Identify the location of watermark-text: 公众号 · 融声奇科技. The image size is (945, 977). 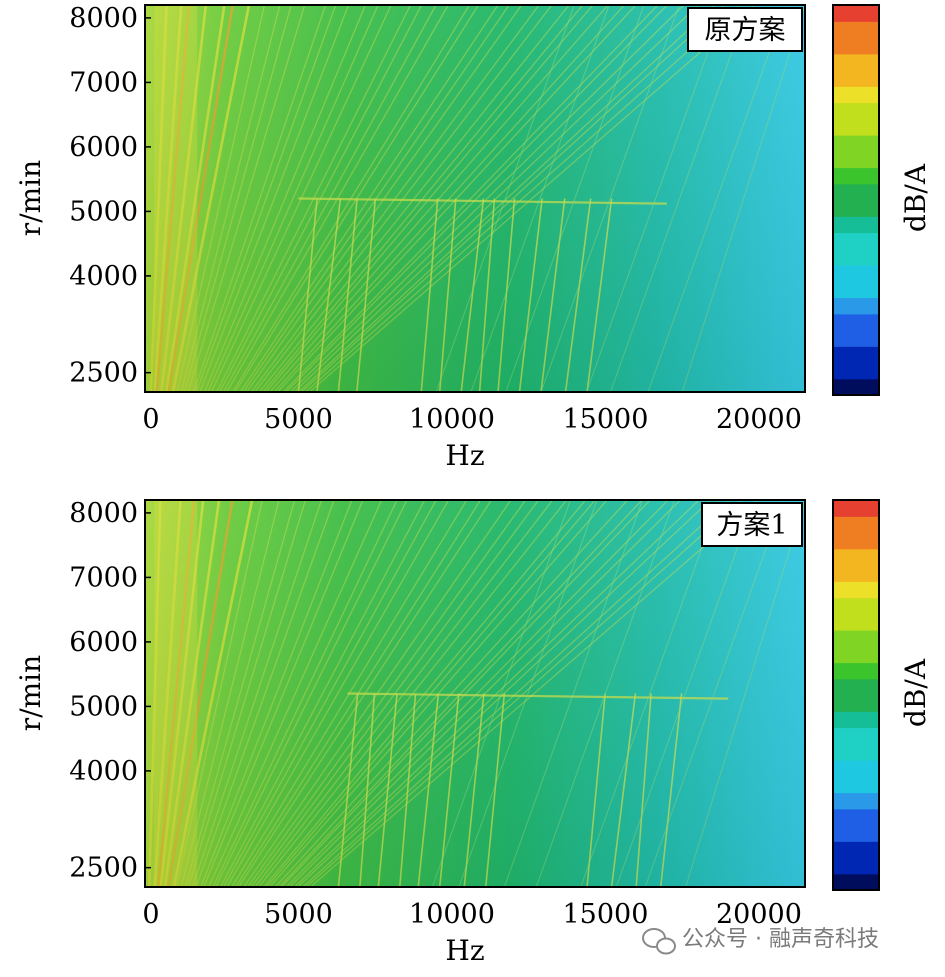
(780, 939).